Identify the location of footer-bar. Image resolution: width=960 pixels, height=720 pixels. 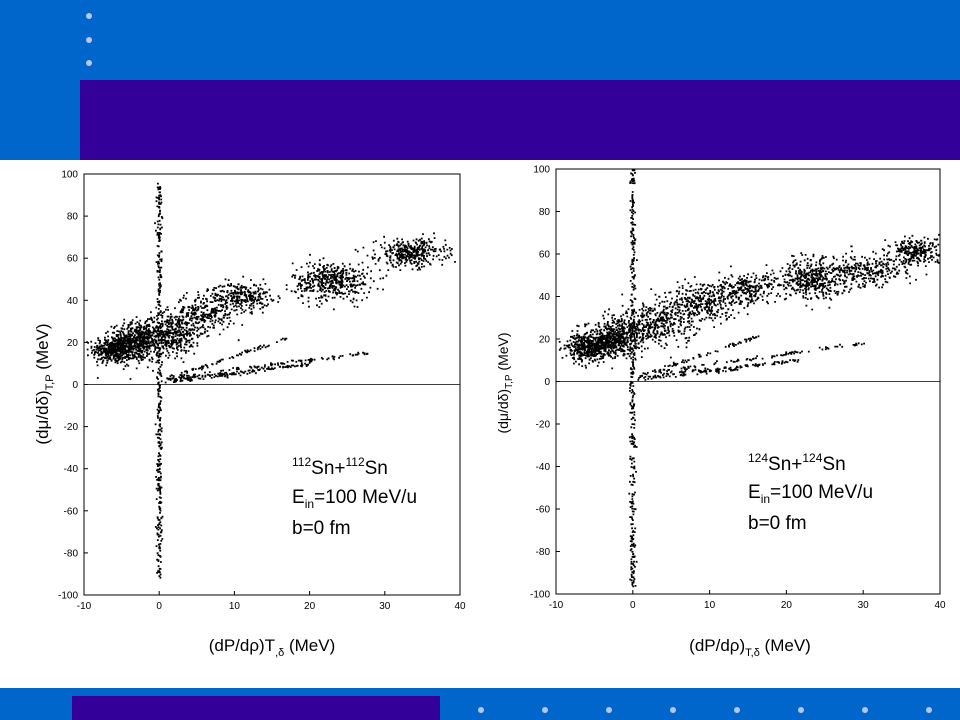
(256, 708).